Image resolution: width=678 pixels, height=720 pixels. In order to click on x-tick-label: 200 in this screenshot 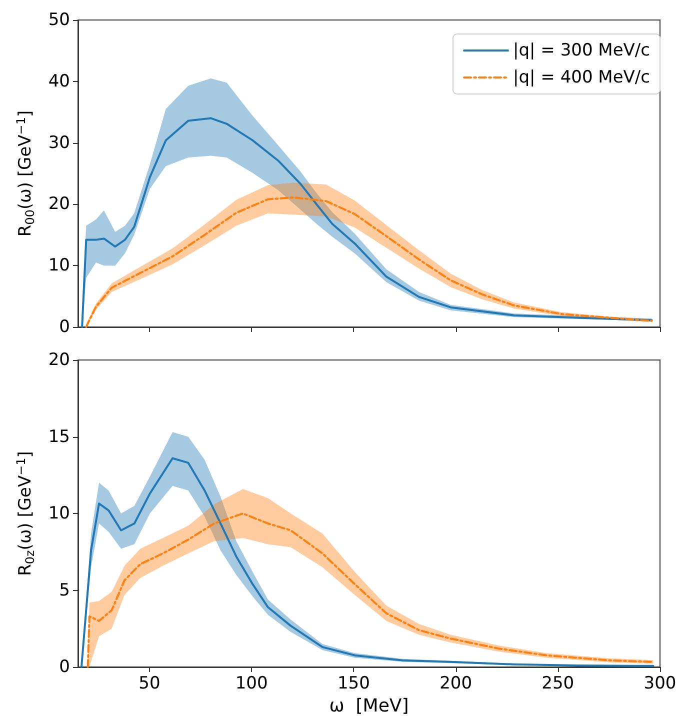, I will do `click(456, 684)`.